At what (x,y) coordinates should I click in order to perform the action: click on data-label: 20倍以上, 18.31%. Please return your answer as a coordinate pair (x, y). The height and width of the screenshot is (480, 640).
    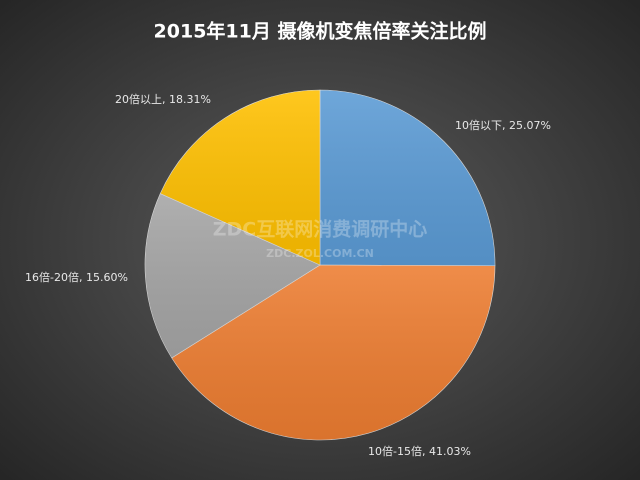
    Looking at the image, I should click on (163, 99).